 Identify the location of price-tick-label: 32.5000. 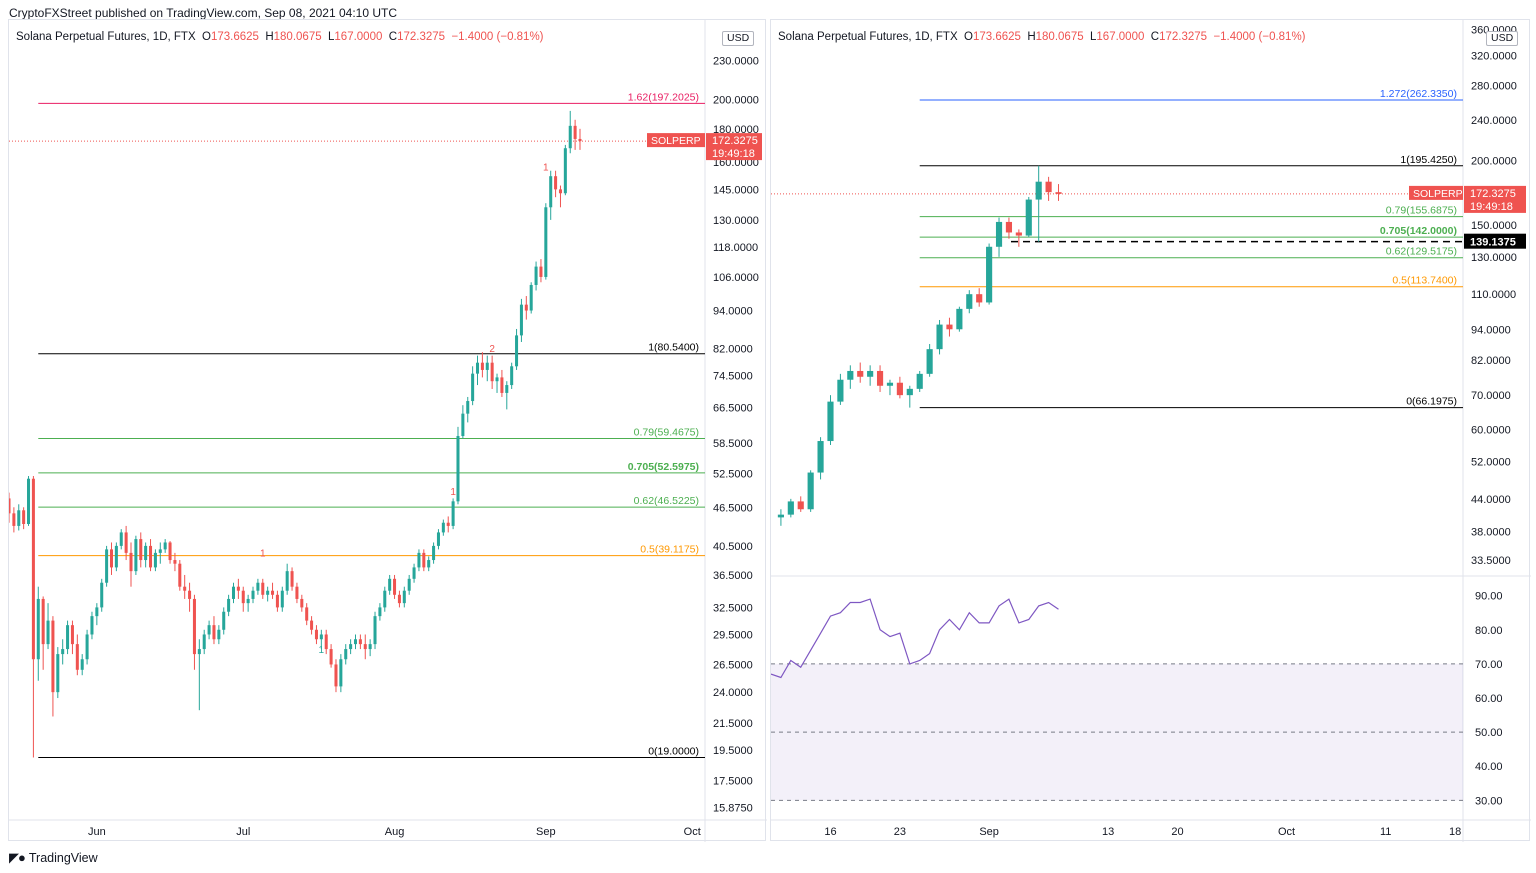
(733, 608).